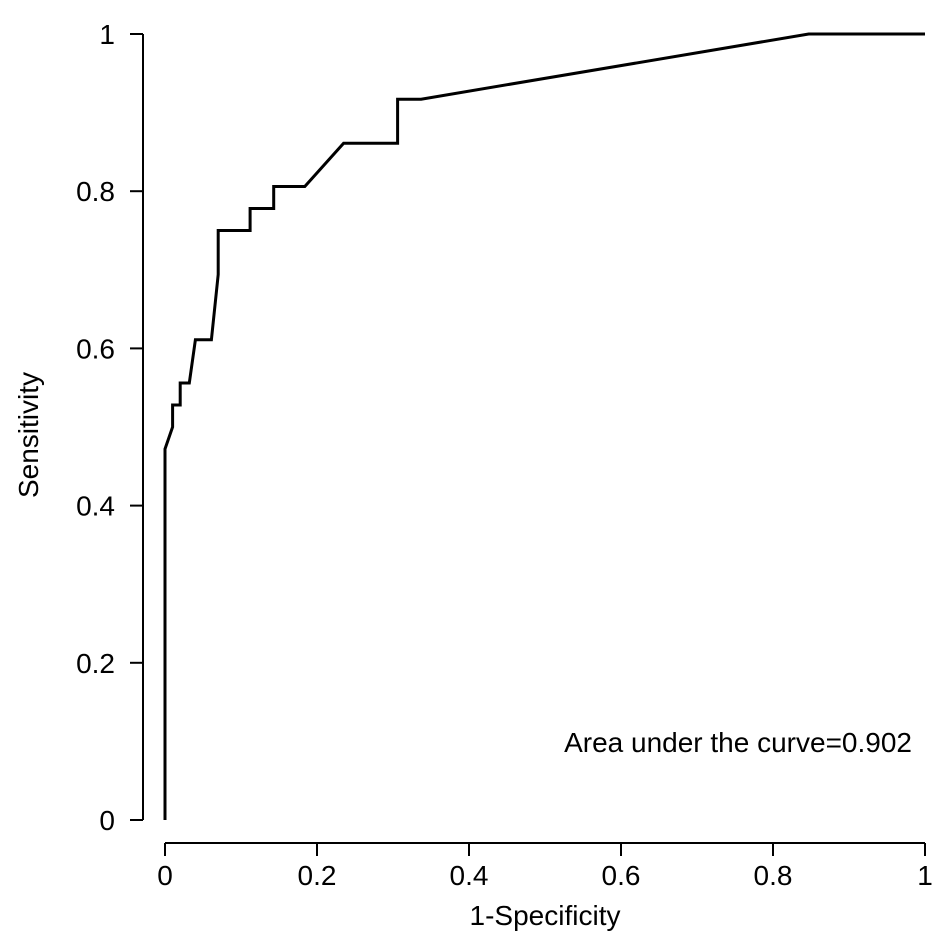  I want to click on x-tick-label: 0.8, so click(773, 875).